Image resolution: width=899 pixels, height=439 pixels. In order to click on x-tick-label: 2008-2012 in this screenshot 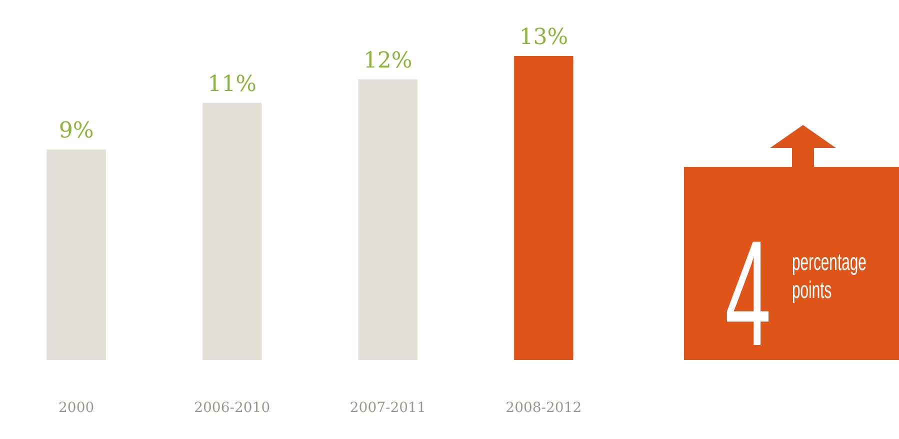, I will do `click(544, 408)`.